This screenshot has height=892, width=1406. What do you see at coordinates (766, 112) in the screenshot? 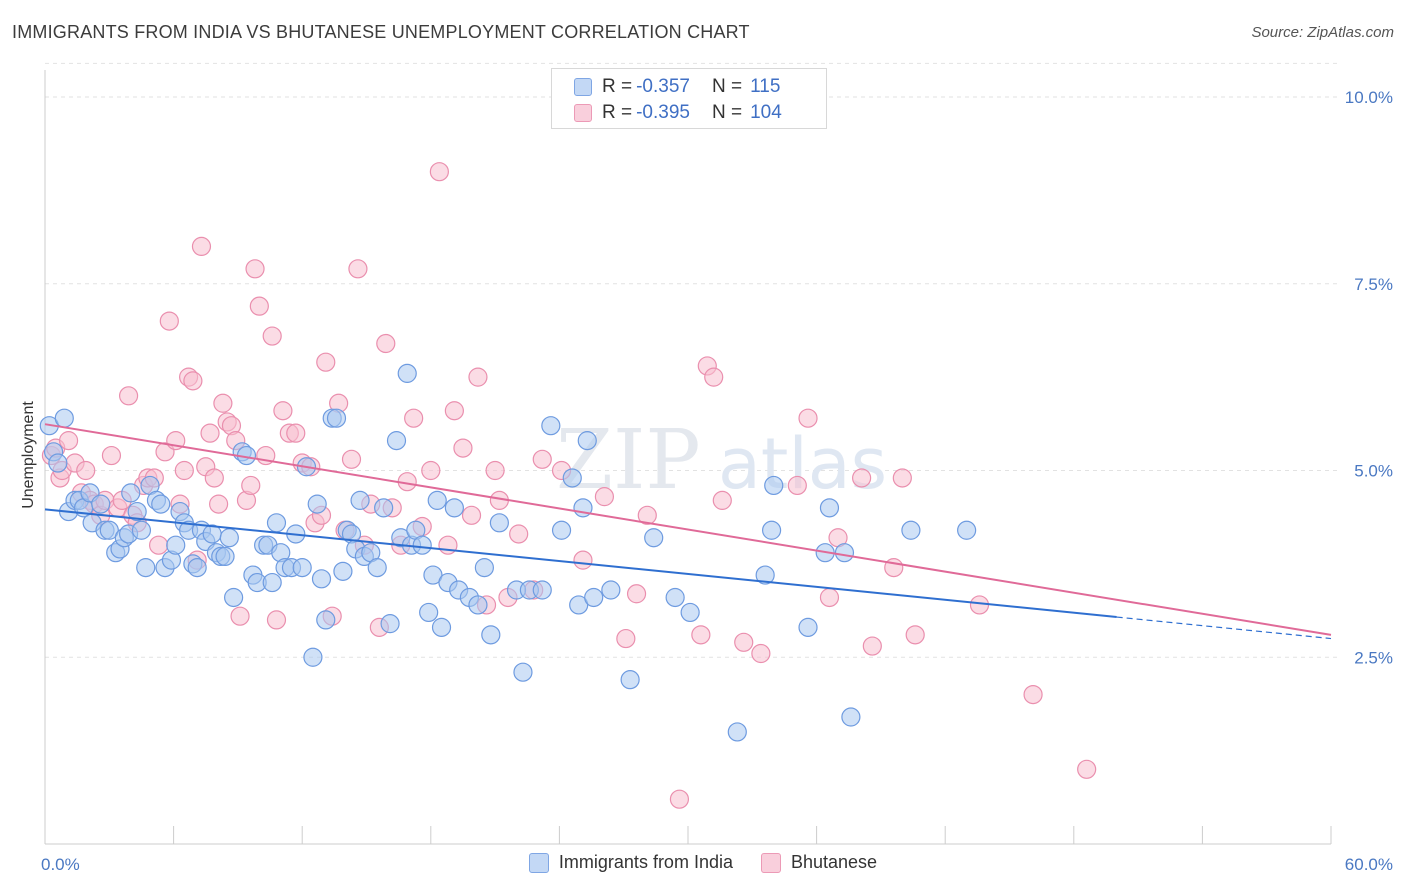
I see `legend-n-value: 104` at bounding box center [766, 112].